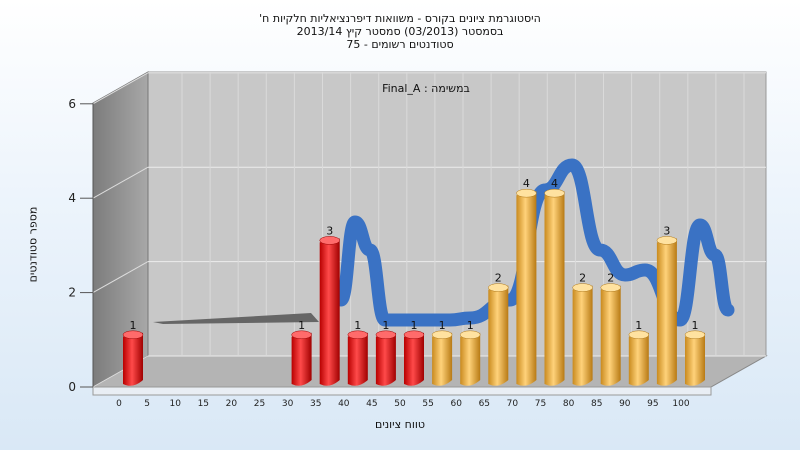 The image size is (800, 450). I want to click on floor-edge, so click(402, 391).